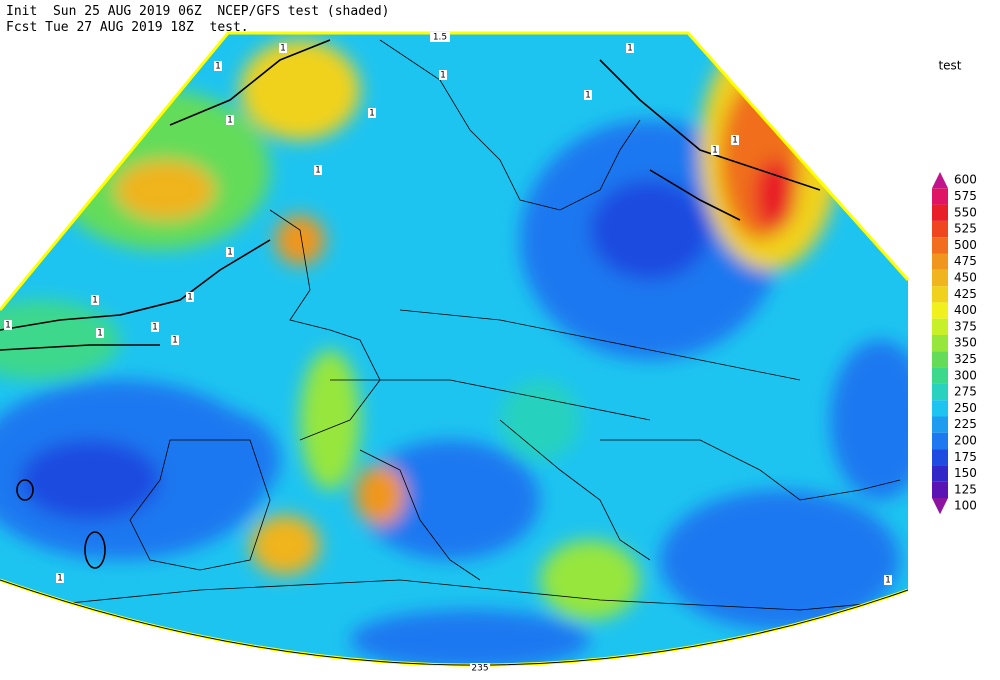 This screenshot has width=1000, height=680. What do you see at coordinates (965, 489) in the screenshot?
I see `colorbar-label: 125` at bounding box center [965, 489].